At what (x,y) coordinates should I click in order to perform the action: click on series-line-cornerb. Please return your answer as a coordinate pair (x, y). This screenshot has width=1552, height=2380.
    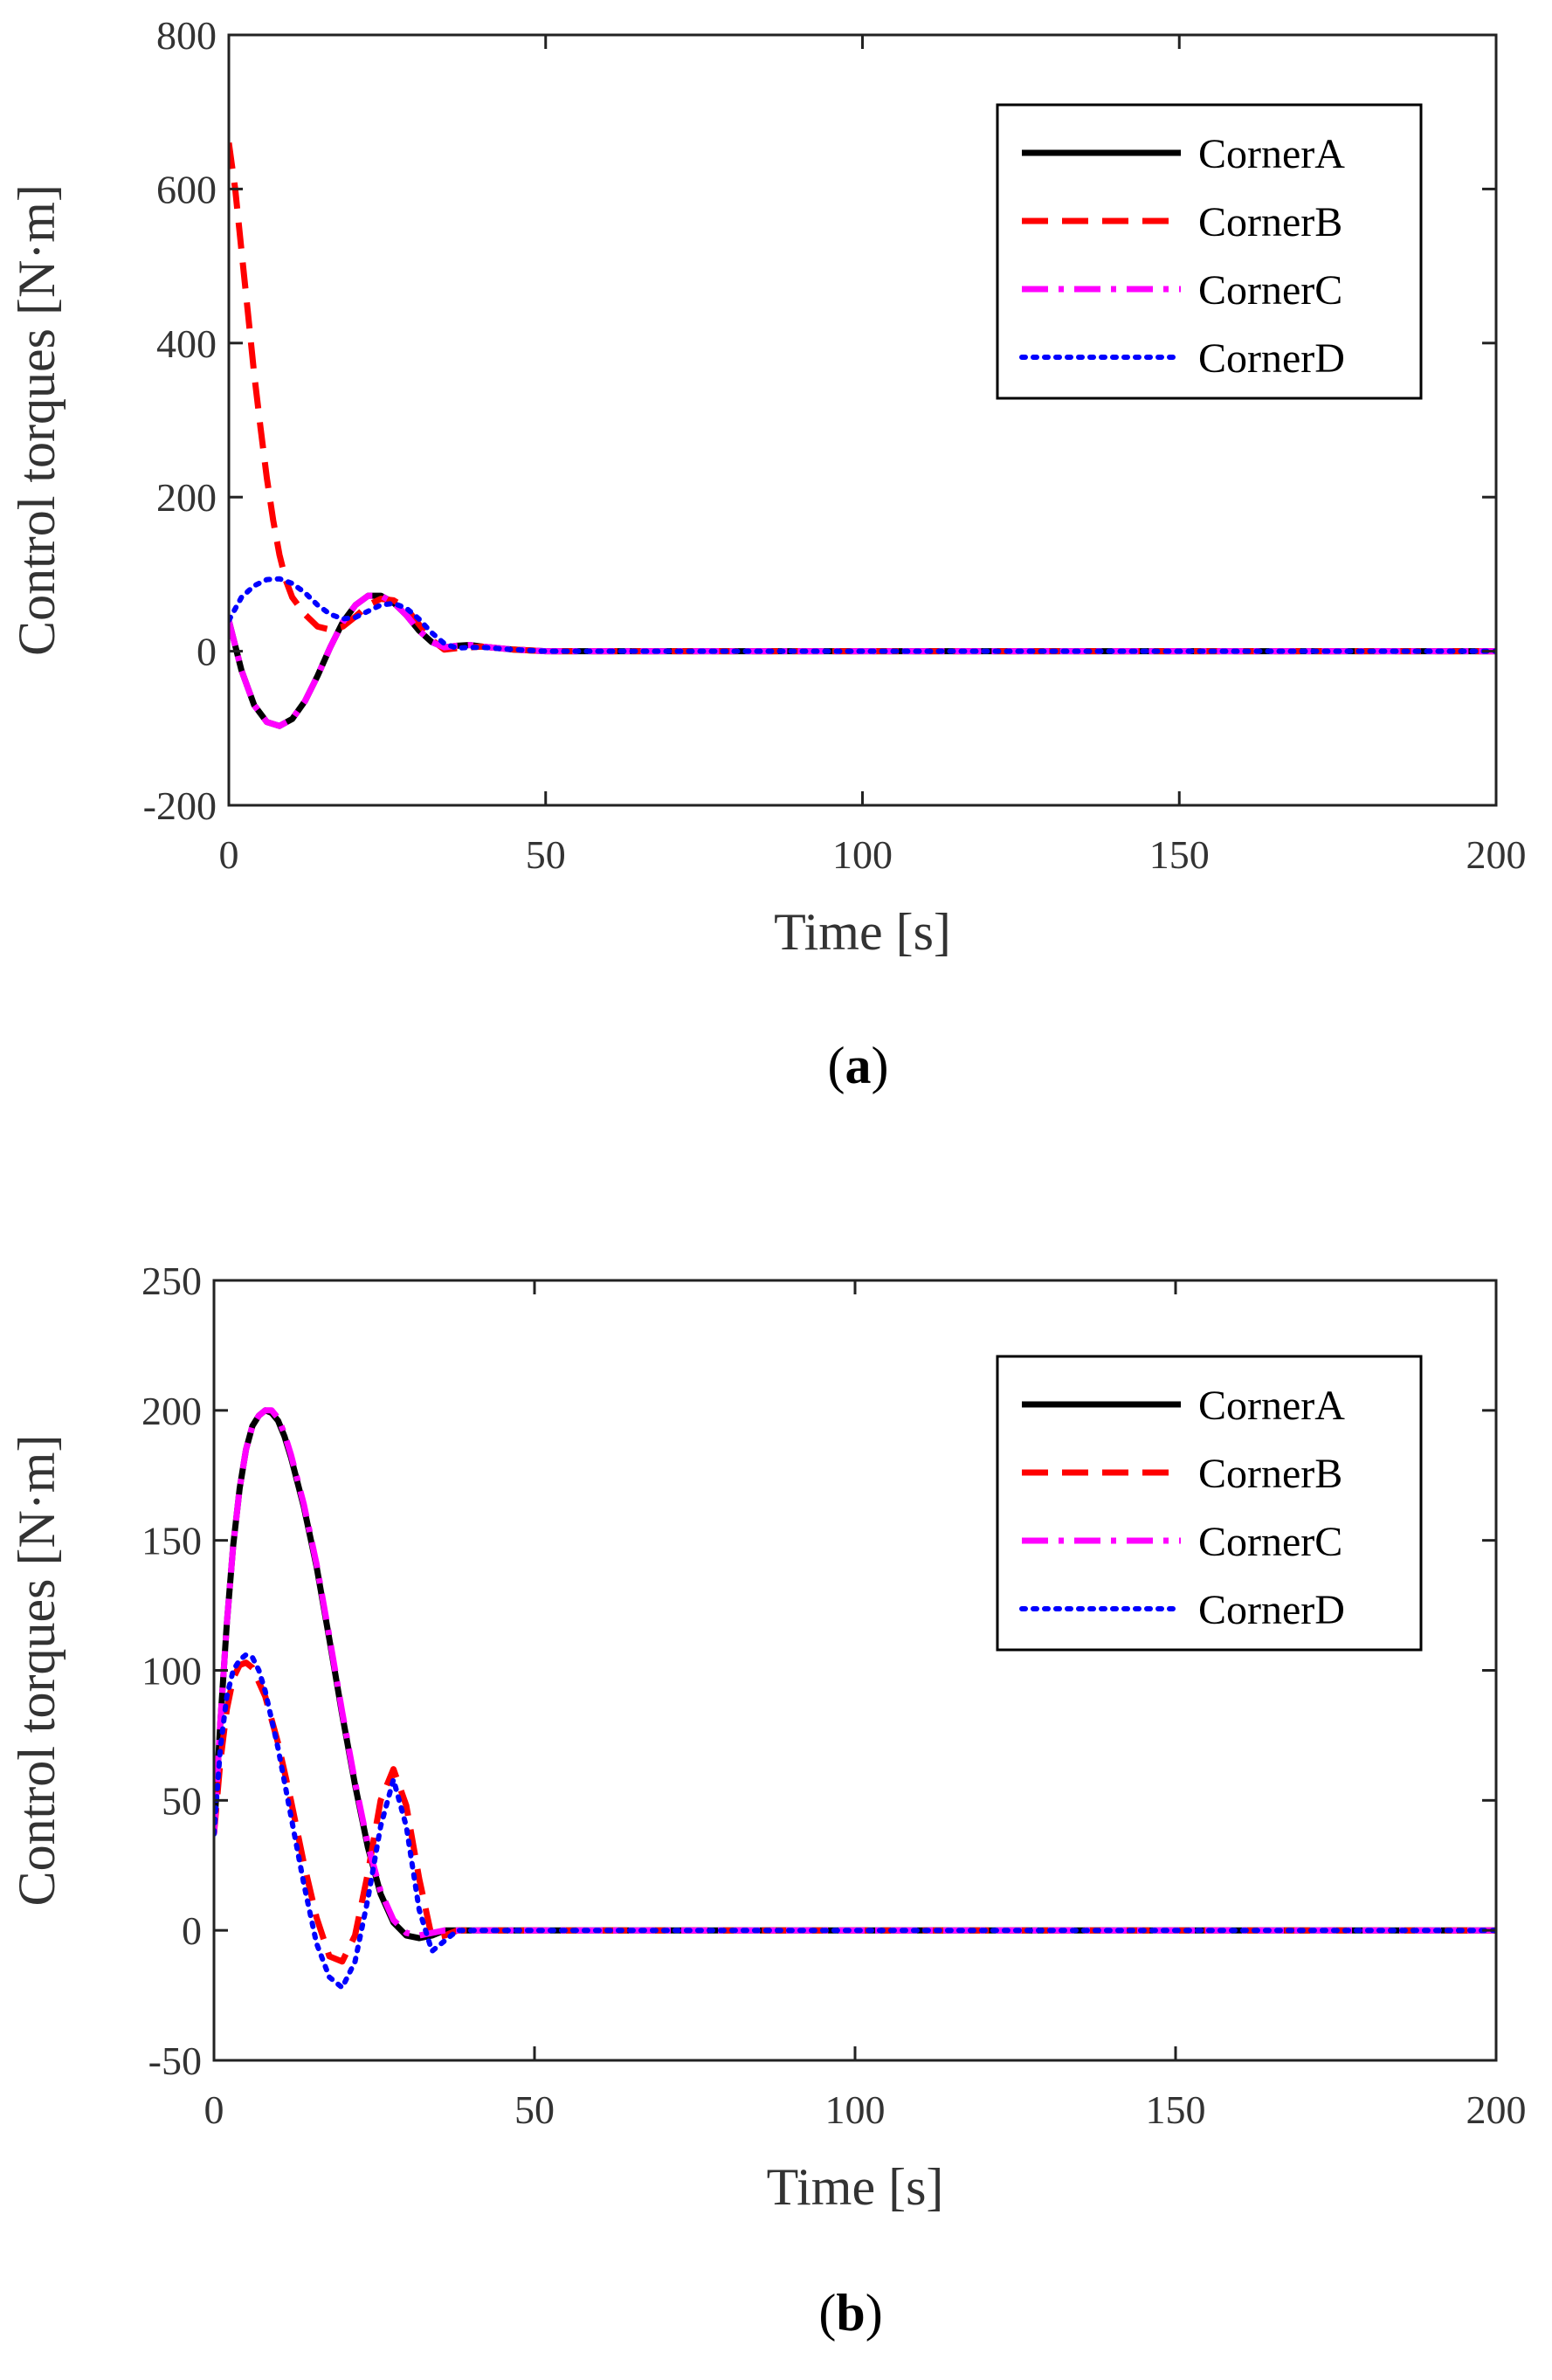
    Looking at the image, I should click on (855, 1812).